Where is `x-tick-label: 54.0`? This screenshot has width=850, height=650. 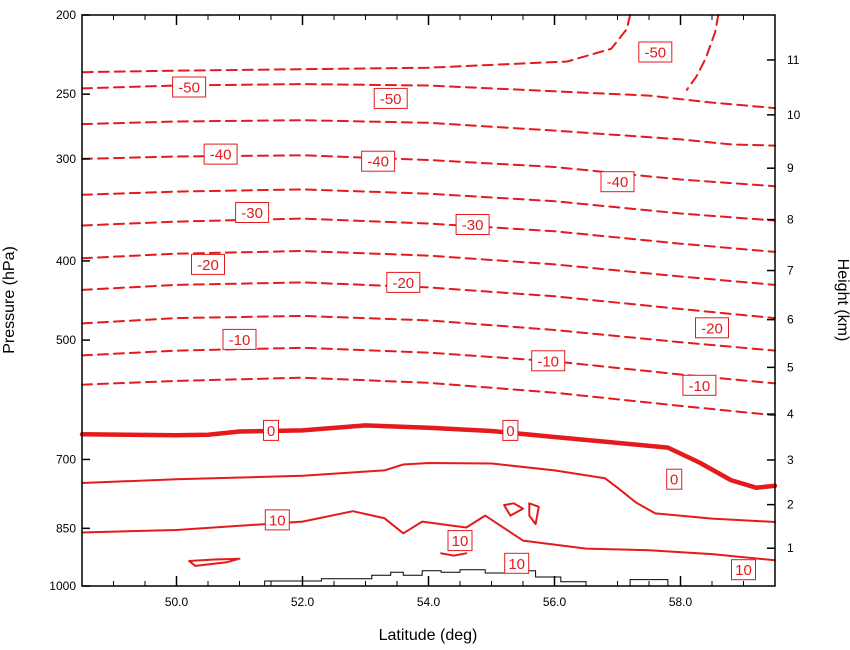 x-tick-label: 54.0 is located at coordinates (429, 602).